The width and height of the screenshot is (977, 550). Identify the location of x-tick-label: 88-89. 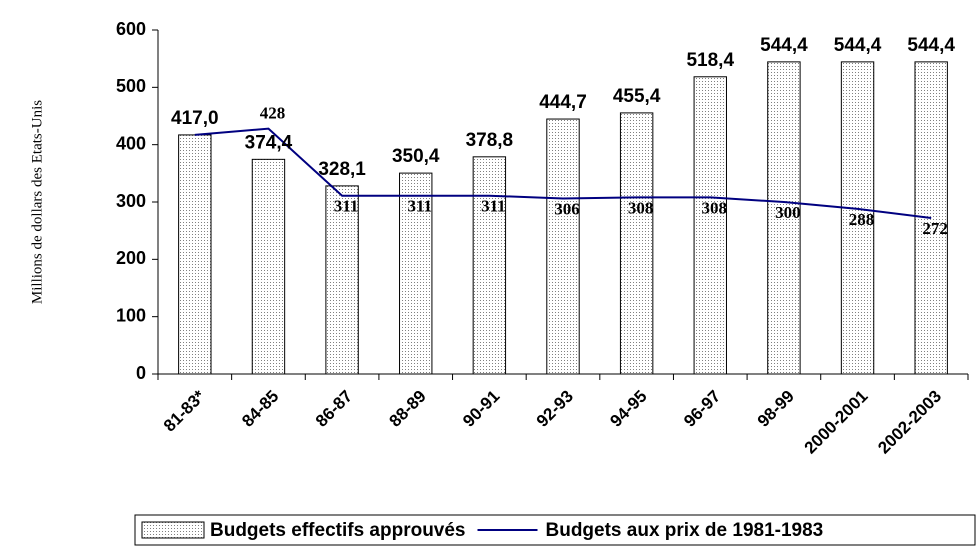
(408, 409).